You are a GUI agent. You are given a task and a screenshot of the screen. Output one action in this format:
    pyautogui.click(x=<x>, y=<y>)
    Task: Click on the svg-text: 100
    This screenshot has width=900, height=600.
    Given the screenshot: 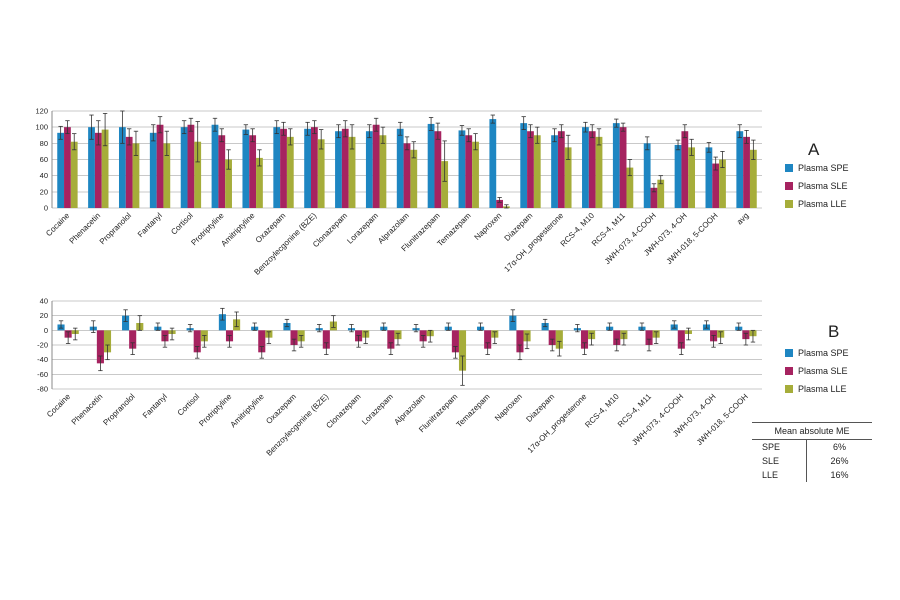 What is the action you would take?
    pyautogui.click(x=41, y=127)
    